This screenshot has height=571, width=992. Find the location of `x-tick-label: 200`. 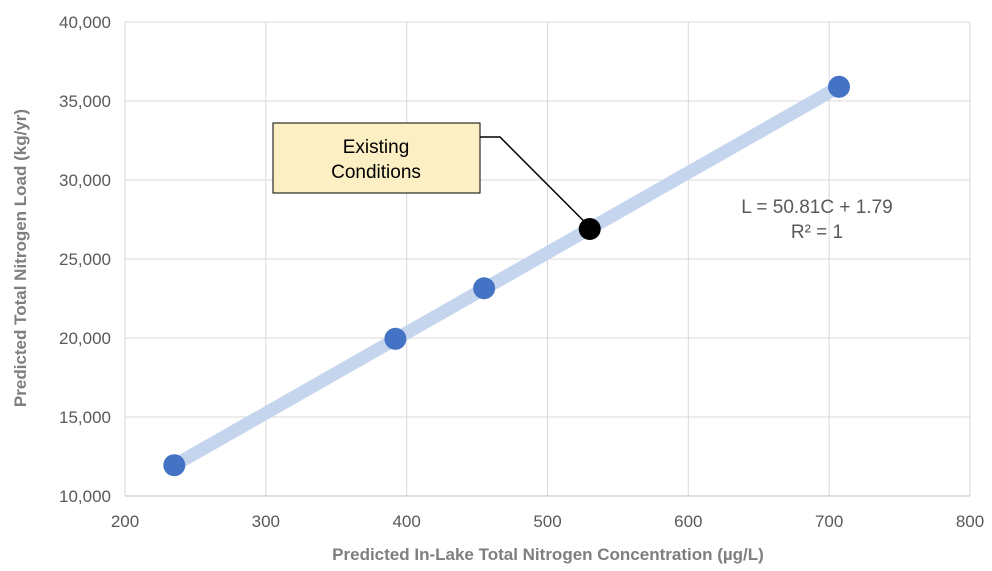

x-tick-label: 200 is located at coordinates (125, 521).